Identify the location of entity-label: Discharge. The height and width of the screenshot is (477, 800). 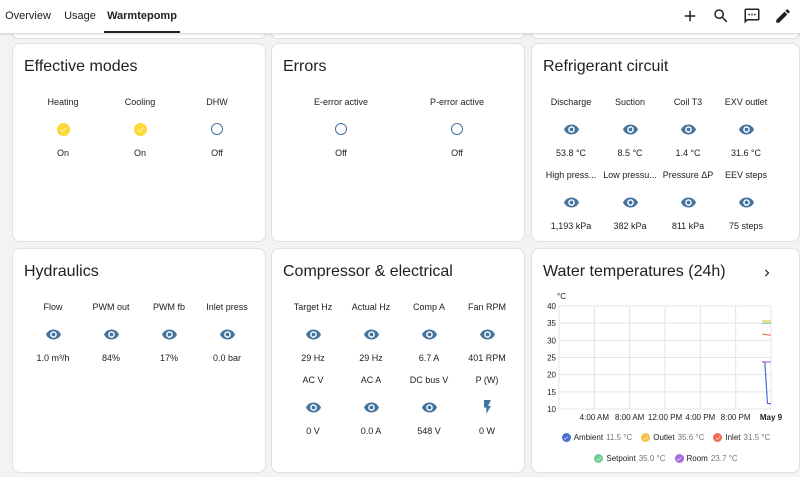
(571, 102).